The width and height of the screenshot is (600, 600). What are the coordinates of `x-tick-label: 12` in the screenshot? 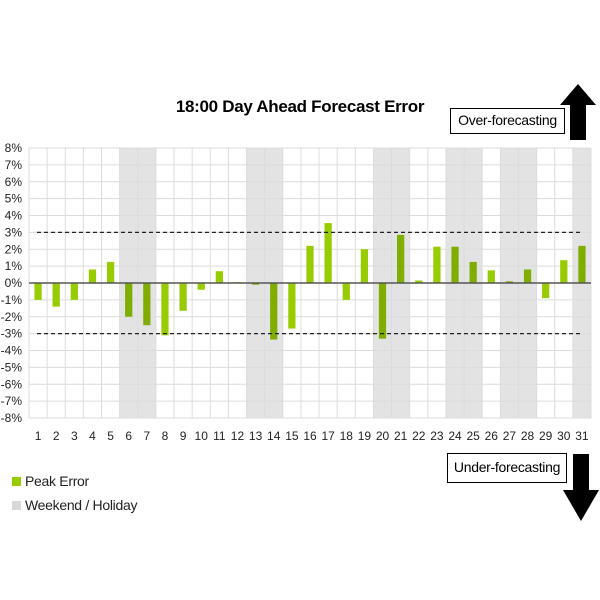 It's located at (238, 436).